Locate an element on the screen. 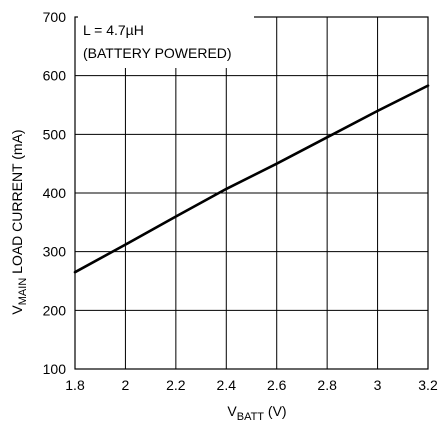  x-axis-label: VBATT (V) is located at coordinates (256, 413).